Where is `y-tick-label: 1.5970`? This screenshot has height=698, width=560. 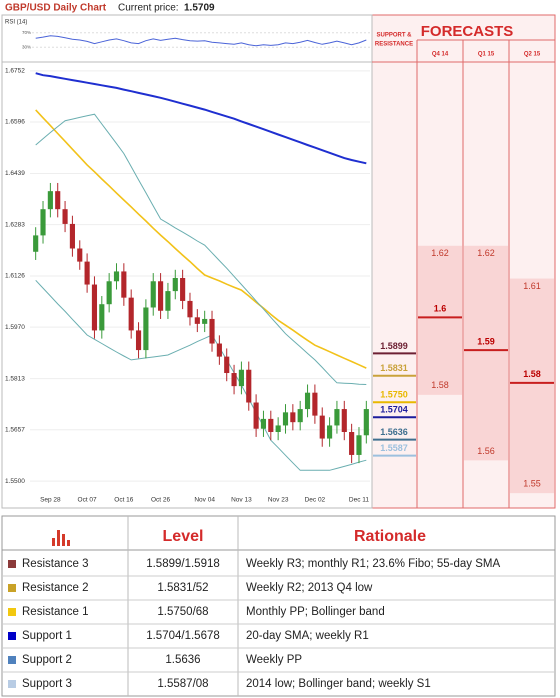
y-tick-label: 1.5970 is located at coordinates (15, 327).